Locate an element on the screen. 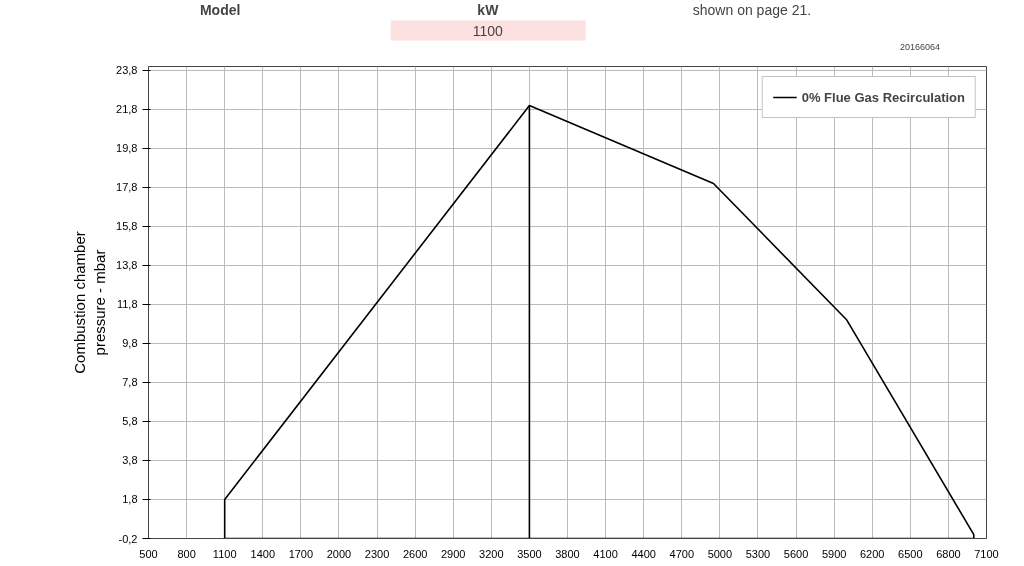 The width and height of the screenshot is (1024, 566). y-tick-label: 7,8 is located at coordinates (130, 382).